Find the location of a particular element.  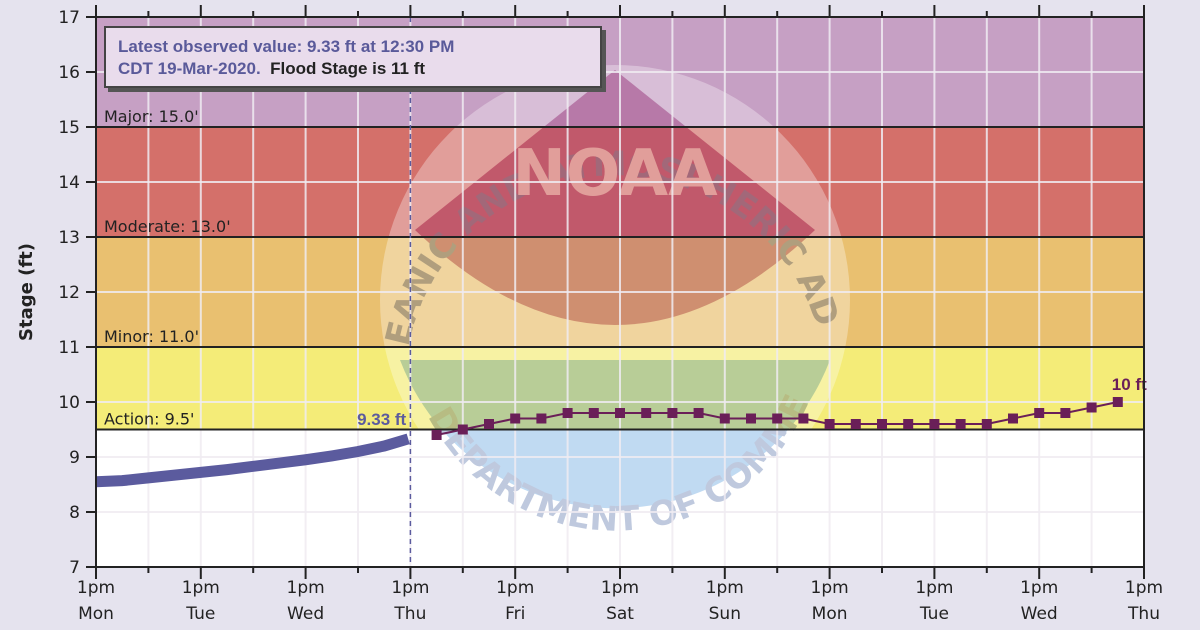

forecast-last-label: 10 ft is located at coordinates (1129, 384).